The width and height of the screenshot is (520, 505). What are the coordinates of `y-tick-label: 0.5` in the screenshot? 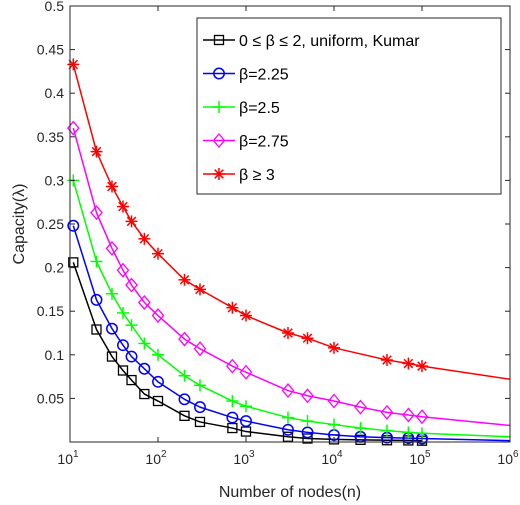 It's located at (55, 7).